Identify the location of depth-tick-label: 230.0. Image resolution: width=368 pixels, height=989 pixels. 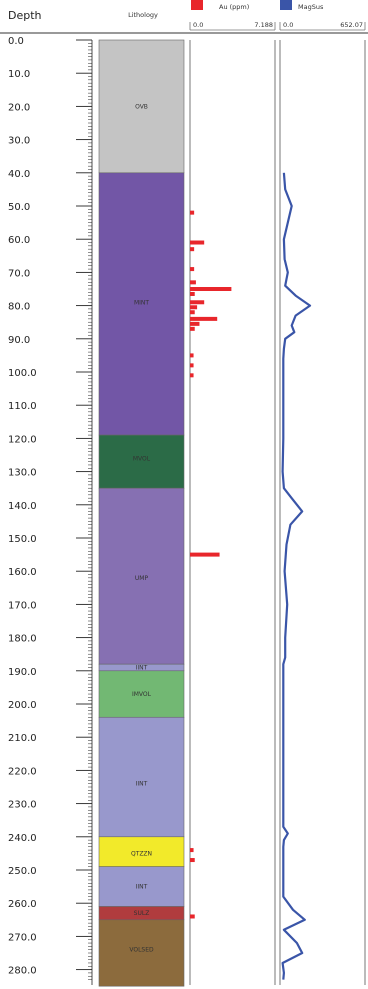
(22, 805).